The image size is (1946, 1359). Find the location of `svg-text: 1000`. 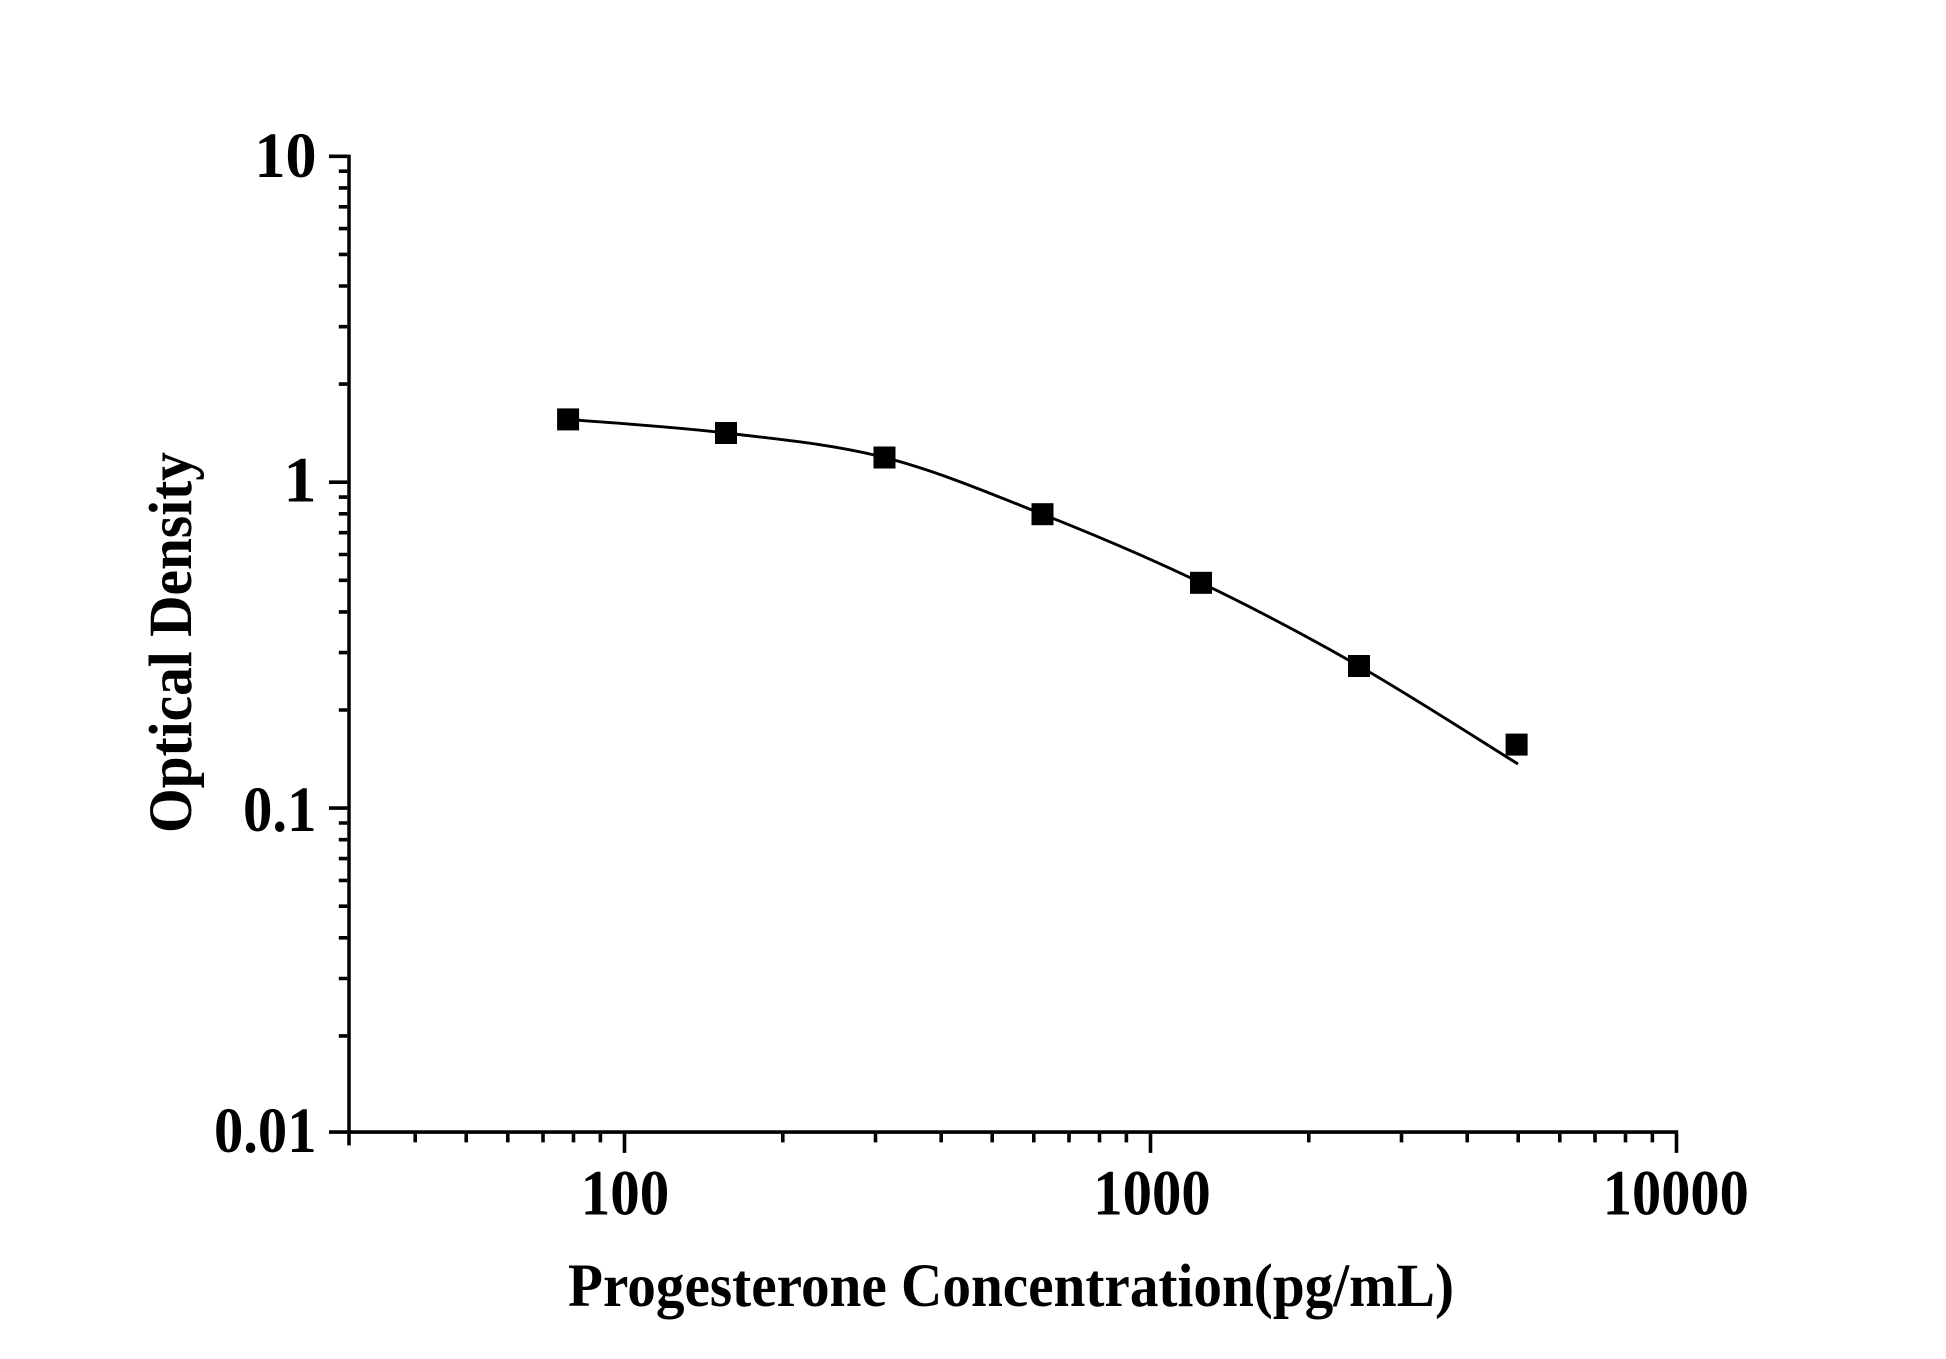

svg-text: 1000 is located at coordinates (1152, 1193).